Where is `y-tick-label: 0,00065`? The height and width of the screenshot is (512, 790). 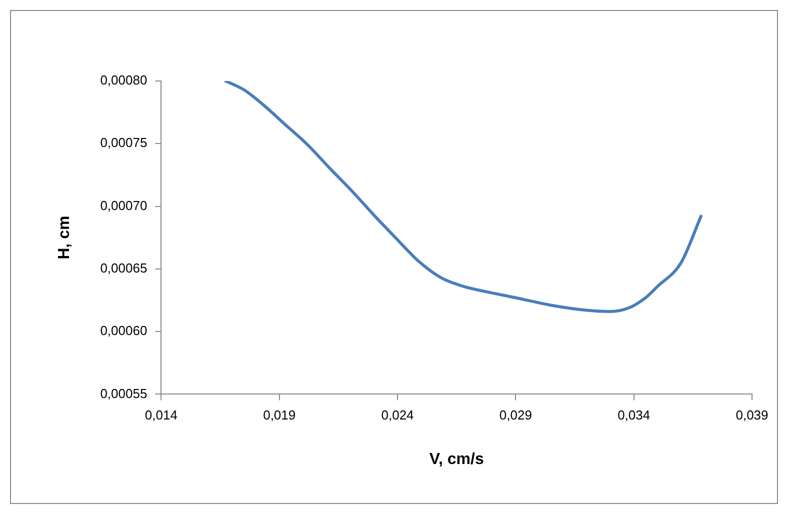 y-tick-label: 0,00065 is located at coordinates (124, 268).